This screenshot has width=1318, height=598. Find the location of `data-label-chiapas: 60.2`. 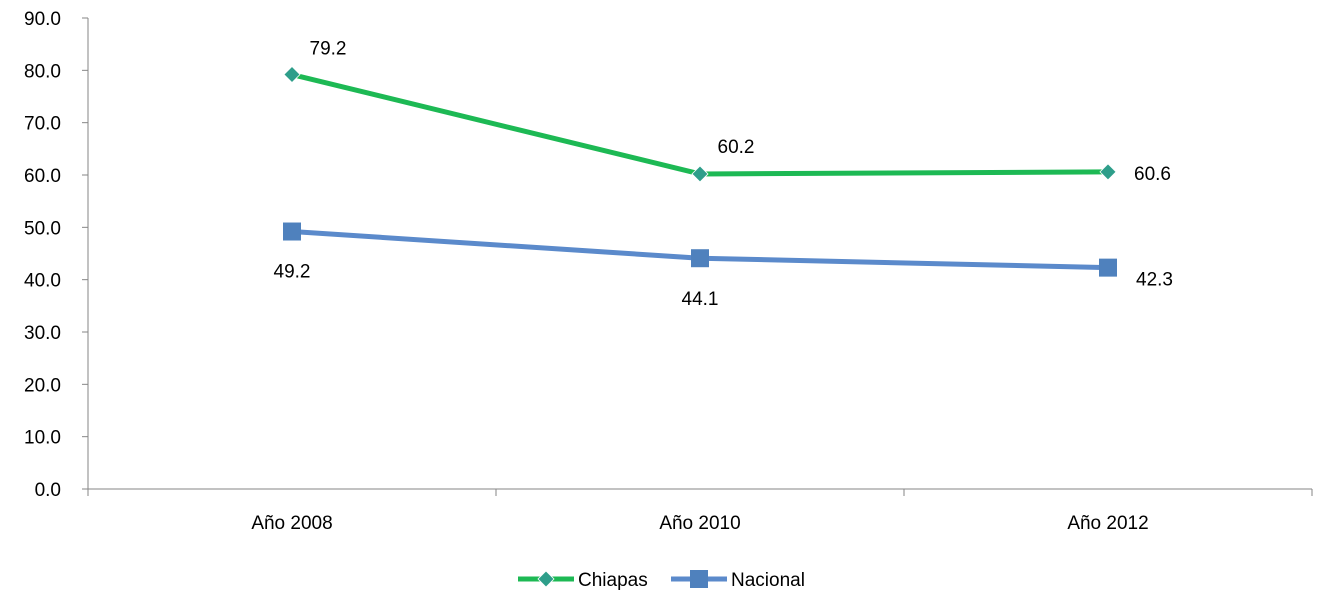

data-label-chiapas: 60.2 is located at coordinates (736, 147).